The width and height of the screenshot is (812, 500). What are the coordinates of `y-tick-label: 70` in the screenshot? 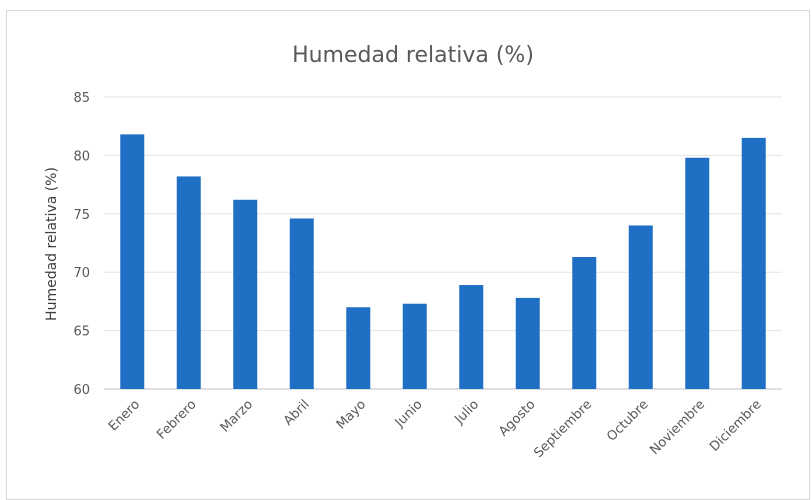 It's located at (81, 273).